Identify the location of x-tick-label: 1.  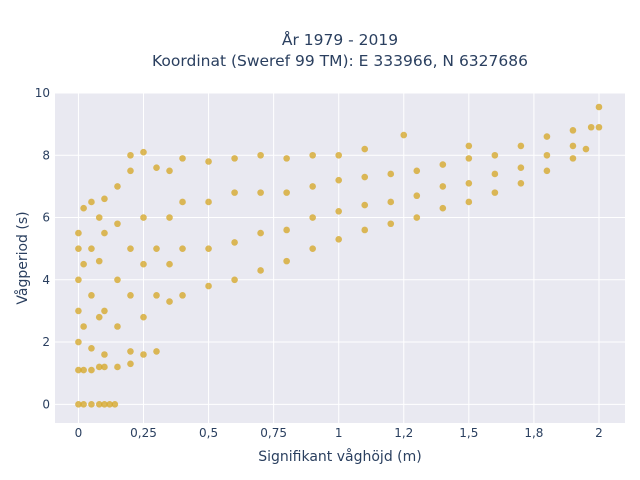
(339, 433).